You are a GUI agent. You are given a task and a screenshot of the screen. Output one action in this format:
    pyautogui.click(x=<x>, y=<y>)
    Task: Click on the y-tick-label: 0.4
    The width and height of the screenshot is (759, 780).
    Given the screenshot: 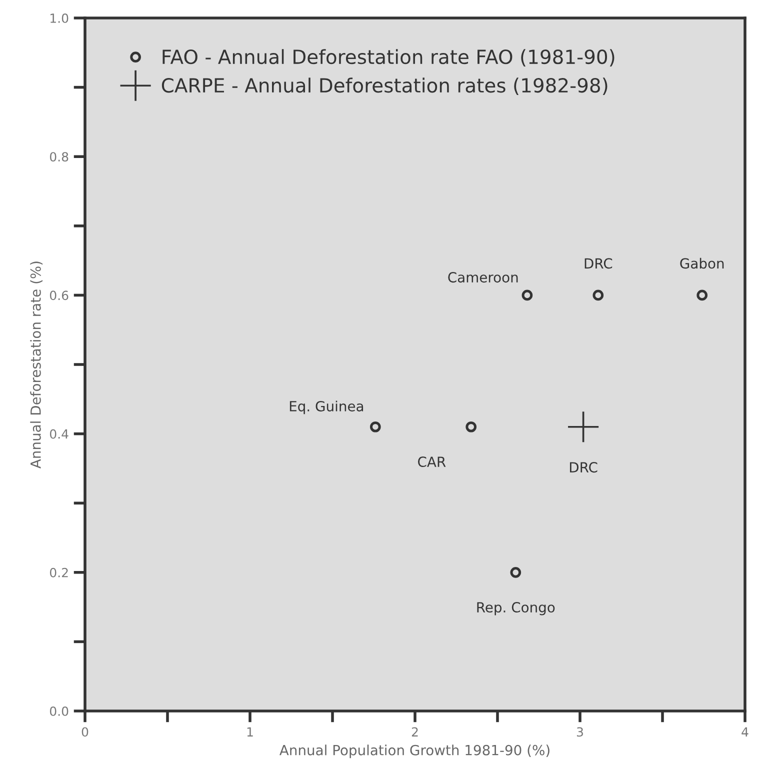 What is the action you would take?
    pyautogui.click(x=59, y=434)
    